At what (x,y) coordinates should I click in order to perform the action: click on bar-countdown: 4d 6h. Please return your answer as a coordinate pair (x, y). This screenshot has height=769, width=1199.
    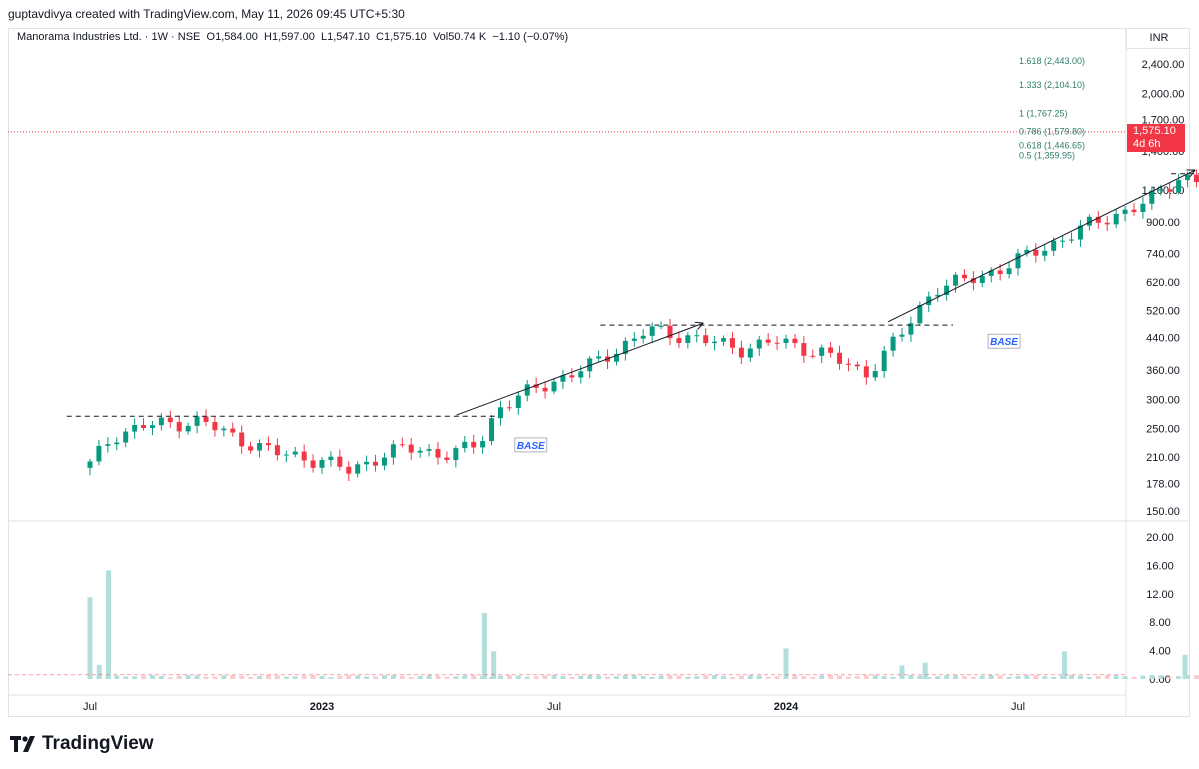
    Looking at the image, I should click on (1147, 144).